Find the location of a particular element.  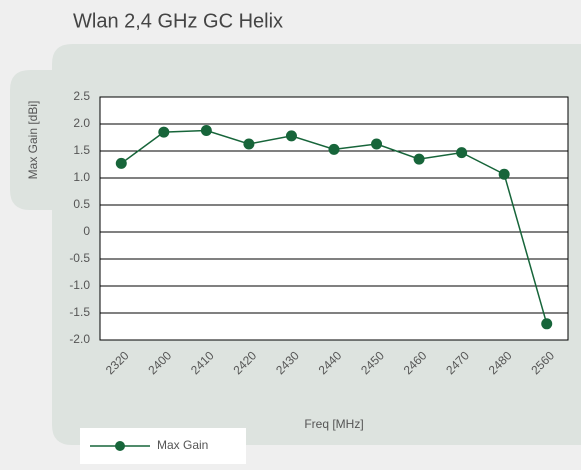

legend-label: Max Gain is located at coordinates (182, 445).